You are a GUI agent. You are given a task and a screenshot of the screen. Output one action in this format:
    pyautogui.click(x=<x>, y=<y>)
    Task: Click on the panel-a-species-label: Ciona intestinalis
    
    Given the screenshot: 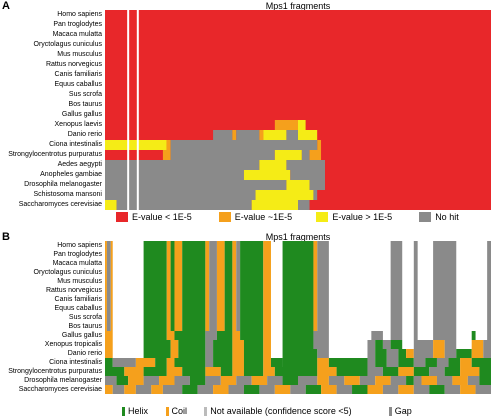 What is the action you would take?
    pyautogui.click(x=75, y=144)
    